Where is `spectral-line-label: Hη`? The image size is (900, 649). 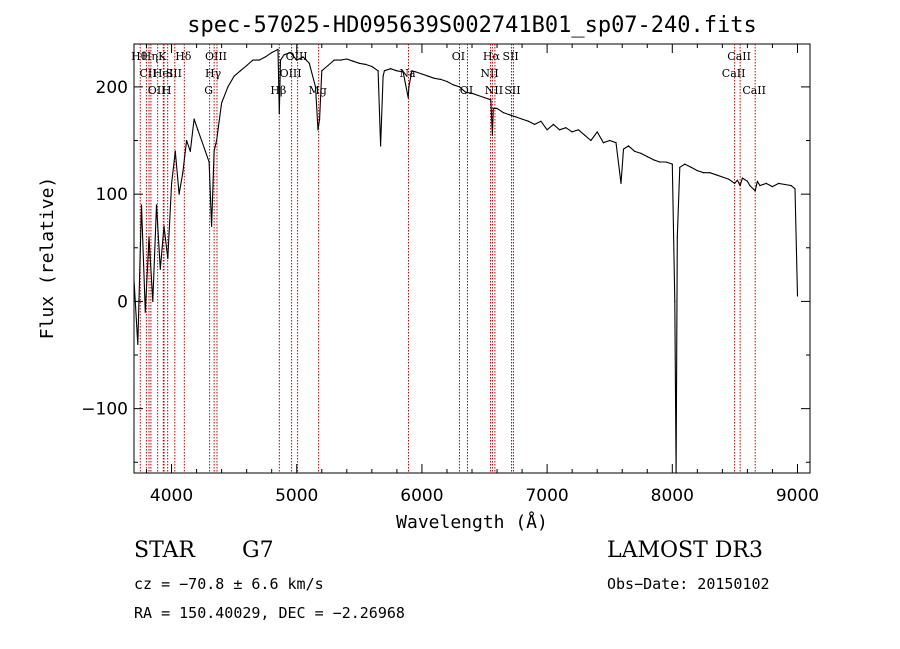 spectral-line-label: Hη is located at coordinates (150, 56).